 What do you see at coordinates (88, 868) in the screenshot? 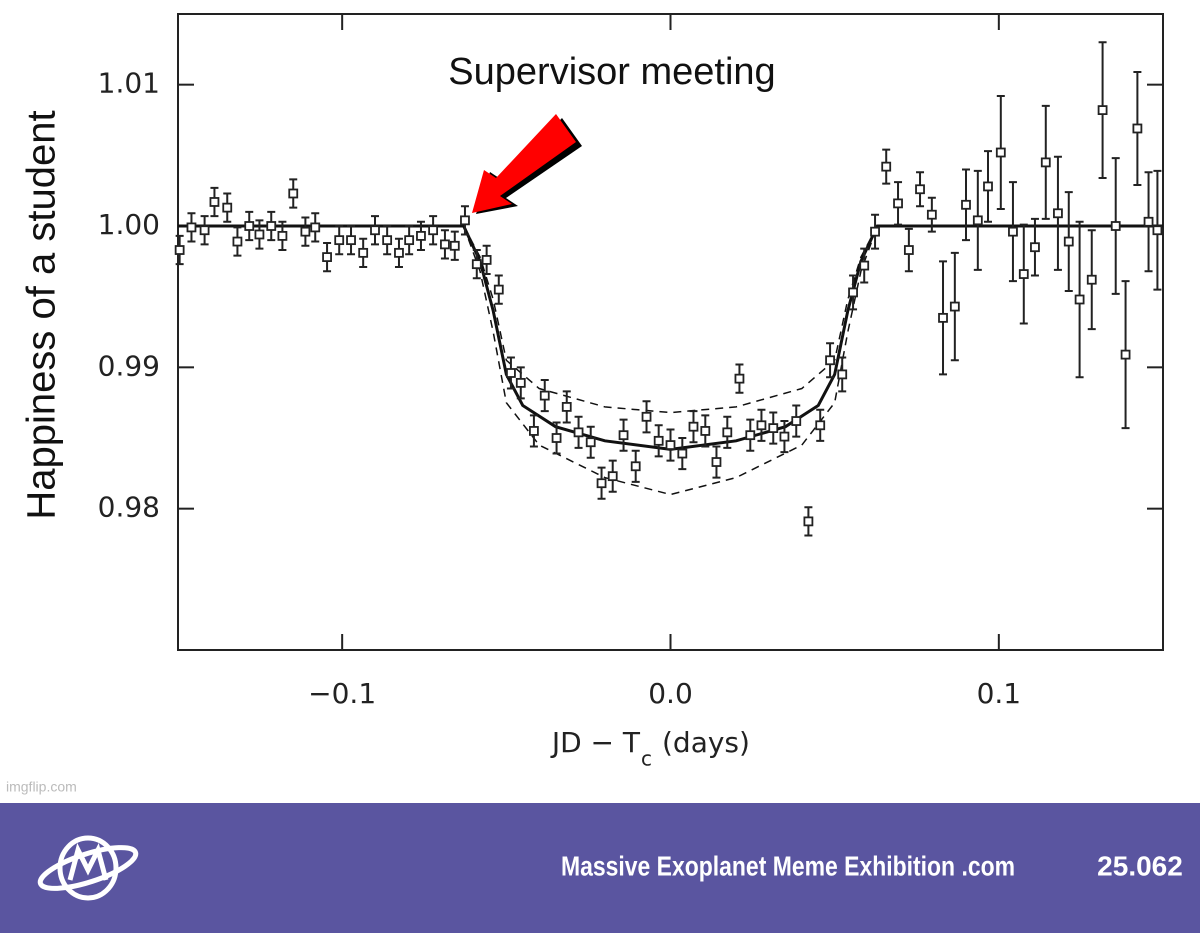
I see `logo` at bounding box center [88, 868].